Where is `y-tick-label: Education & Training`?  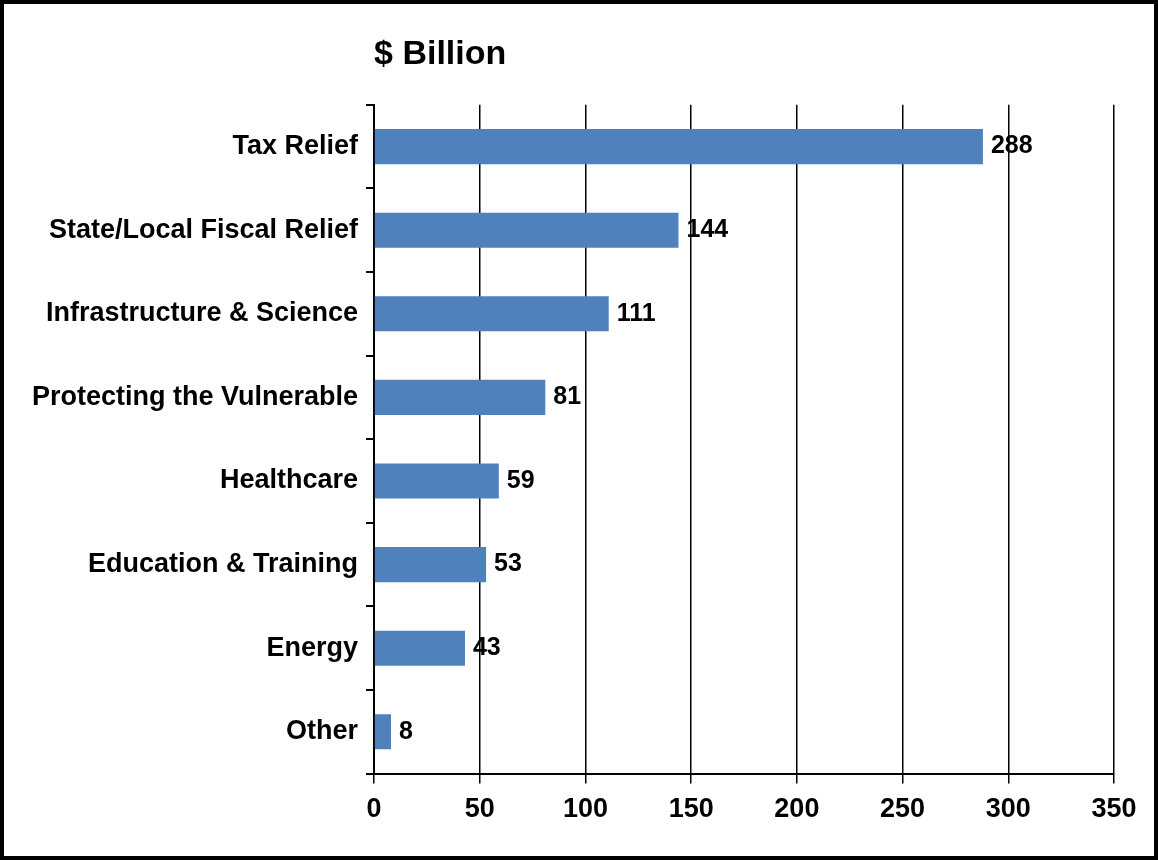 y-tick-label: Education & Training is located at coordinates (223, 563).